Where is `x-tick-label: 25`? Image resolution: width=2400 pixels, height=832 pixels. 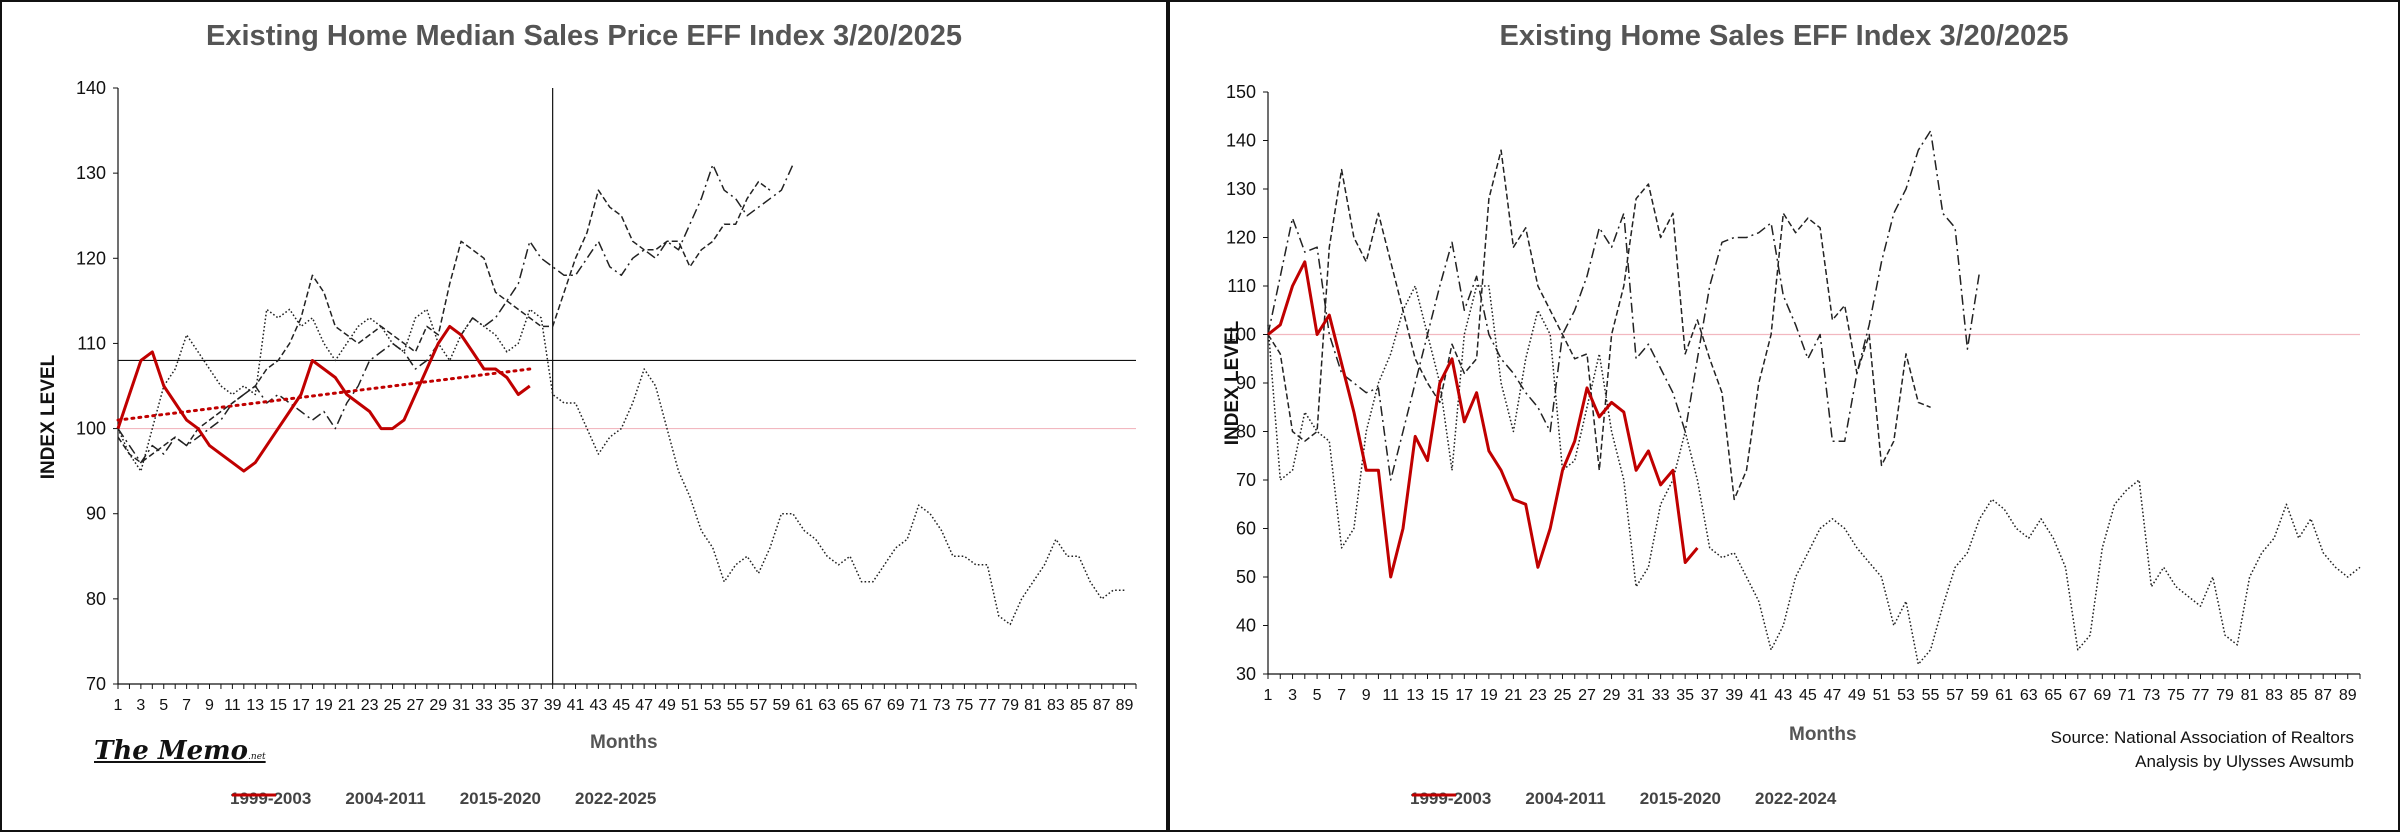
x-tick-label: 25 is located at coordinates (393, 705).